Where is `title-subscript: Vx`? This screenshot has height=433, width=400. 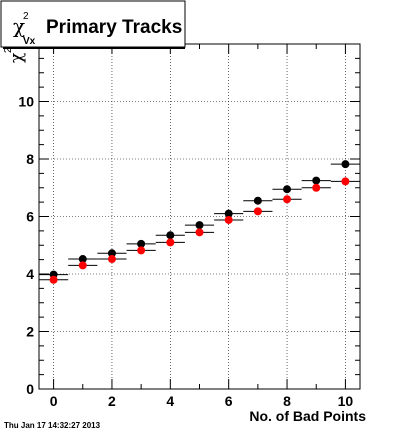 title-subscript: Vx is located at coordinates (29, 41).